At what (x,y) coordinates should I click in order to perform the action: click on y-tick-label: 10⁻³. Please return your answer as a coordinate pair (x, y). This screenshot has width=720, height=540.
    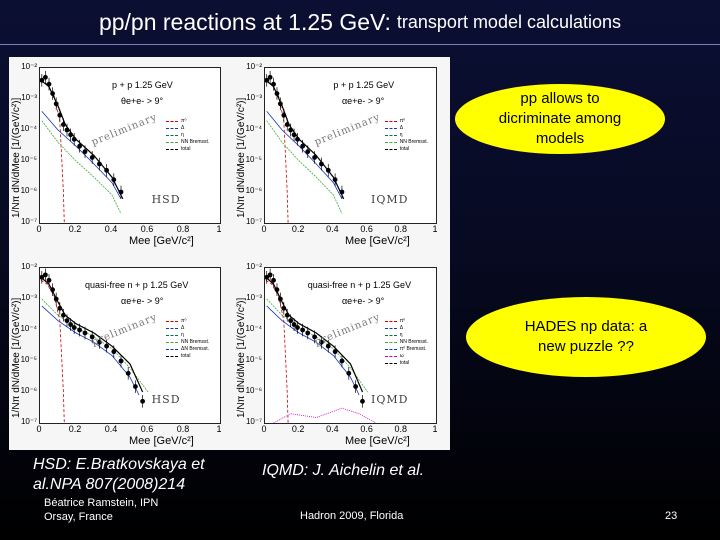
    Looking at the image, I should click on (254, 97).